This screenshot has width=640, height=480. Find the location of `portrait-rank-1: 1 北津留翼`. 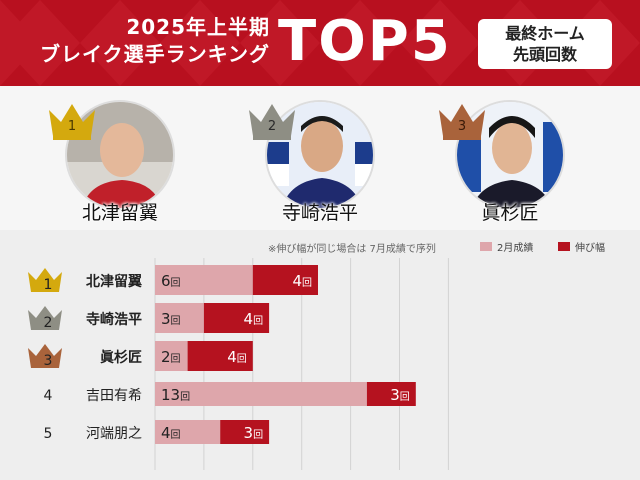

portrait-rank-1: 1 北津留翼 is located at coordinates (110, 160).